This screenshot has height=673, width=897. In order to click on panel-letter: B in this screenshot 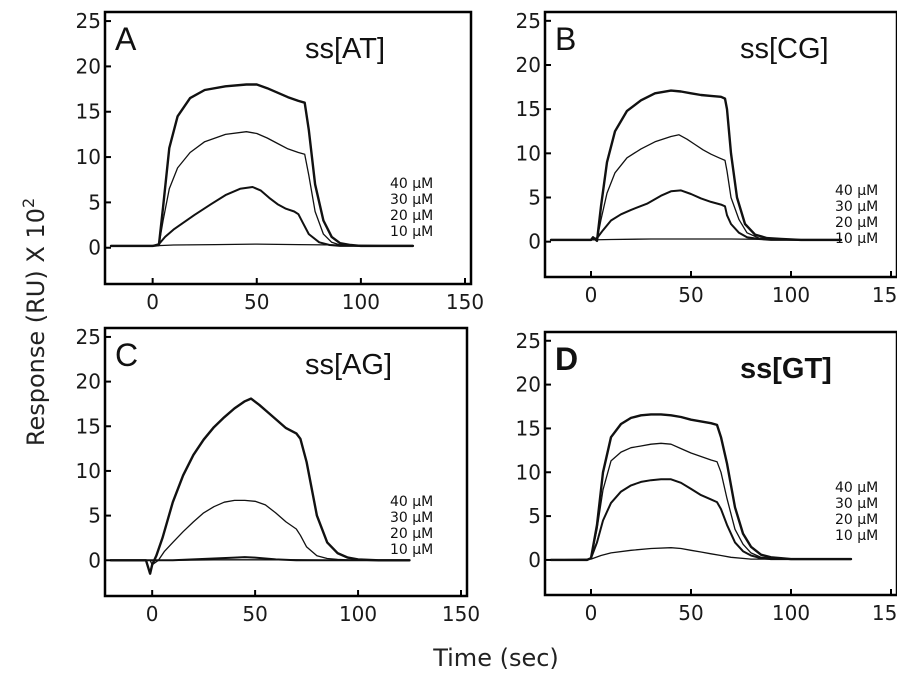, I will do `click(565, 39)`.